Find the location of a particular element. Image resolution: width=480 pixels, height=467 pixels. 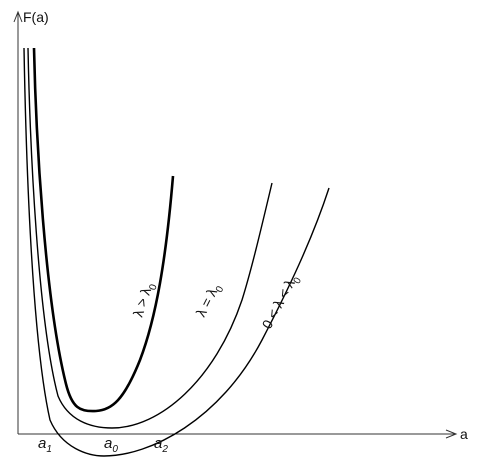

label-lambda-greater-sub: 0 is located at coordinates (153, 287).